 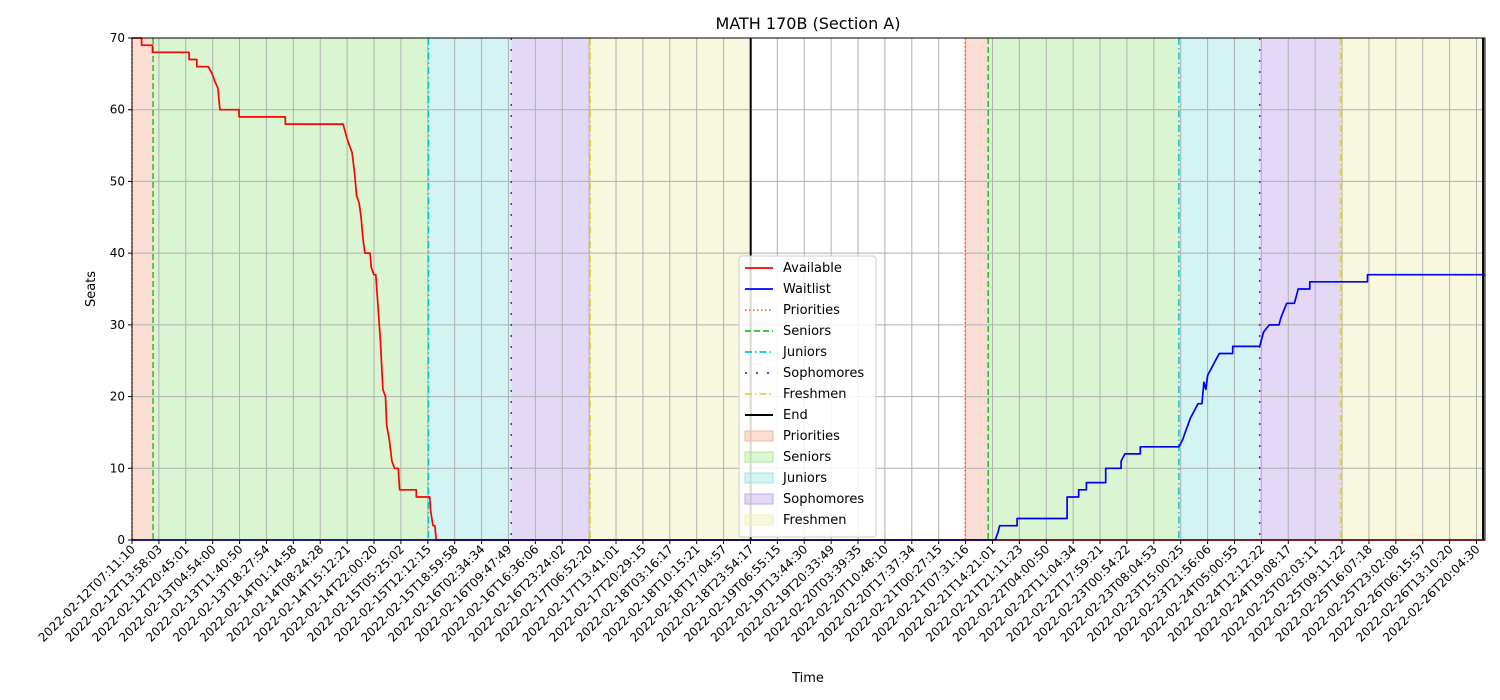 I want to click on y-tick-label: 70, so click(x=117, y=38).